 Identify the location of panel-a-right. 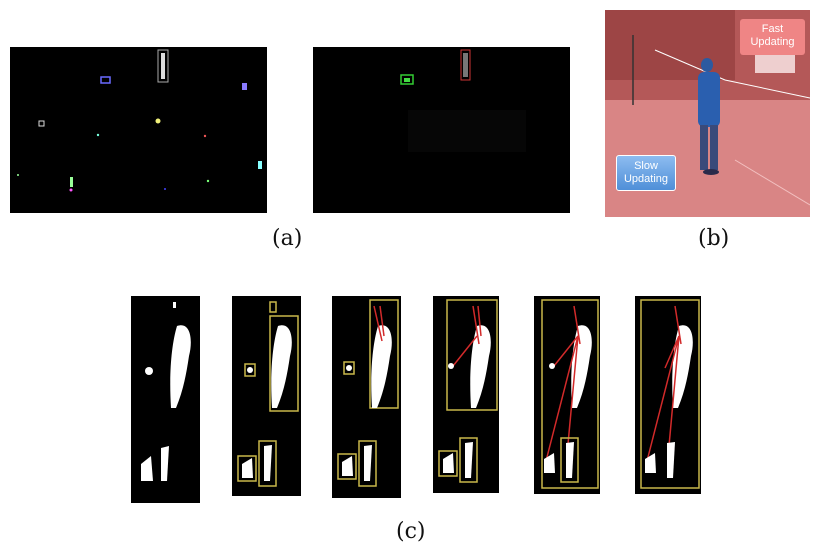
(441, 130).